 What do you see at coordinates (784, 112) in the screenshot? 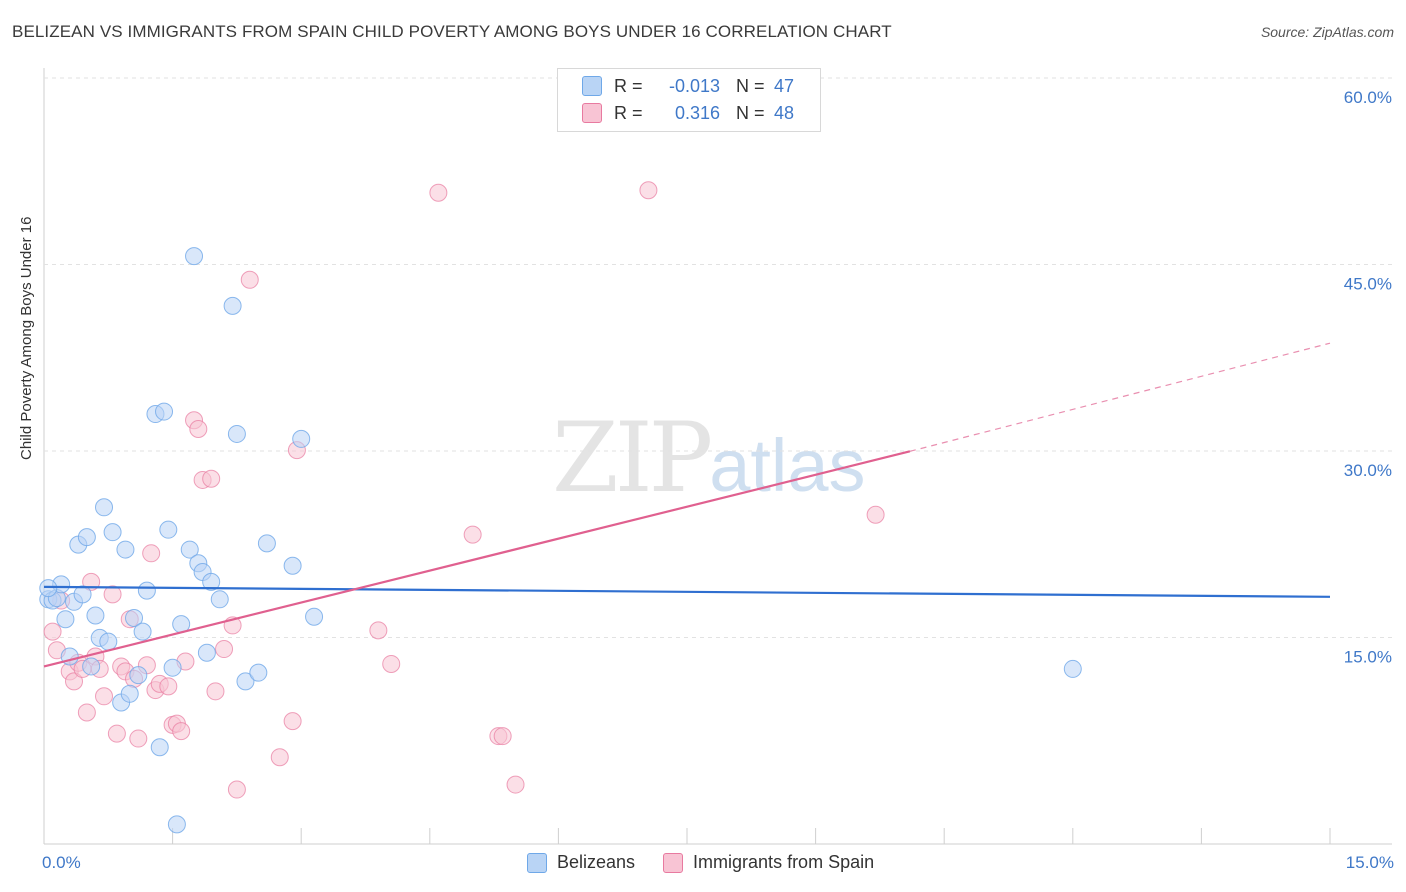
I see `legend-n-value: 48` at bounding box center [784, 112].